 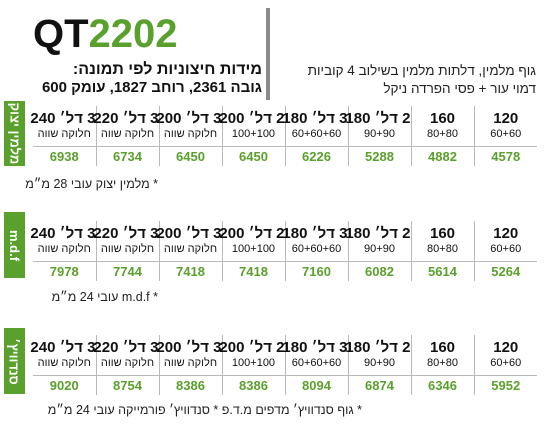 What do you see at coordinates (379, 385) in the screenshot?
I see `price-cell: 6874` at bounding box center [379, 385].